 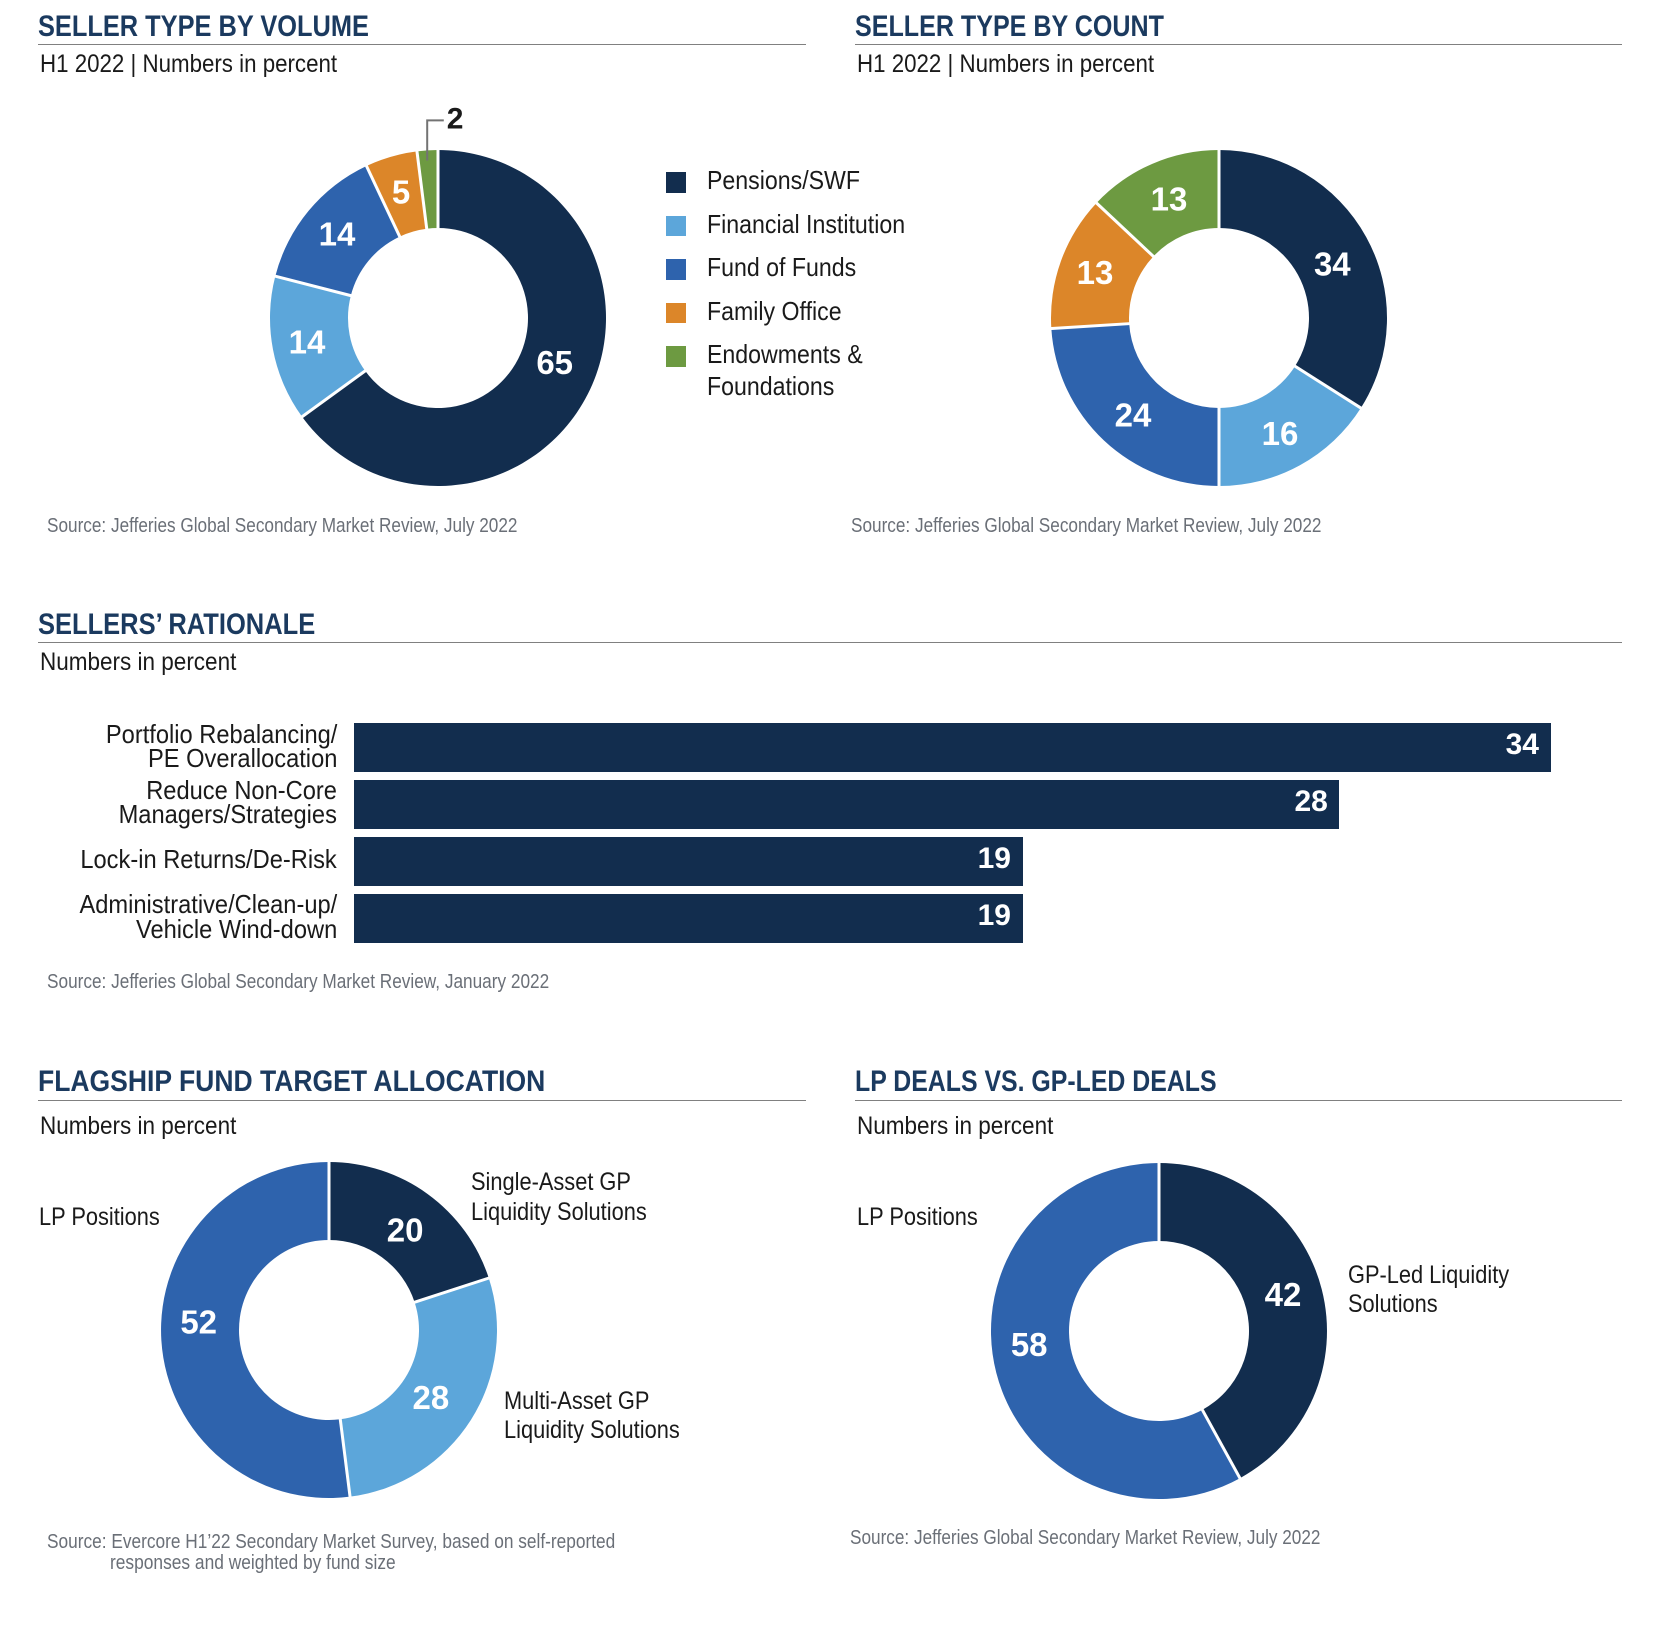 What do you see at coordinates (1283, 1294) in the screenshot?
I see `svg-text: 42` at bounding box center [1283, 1294].